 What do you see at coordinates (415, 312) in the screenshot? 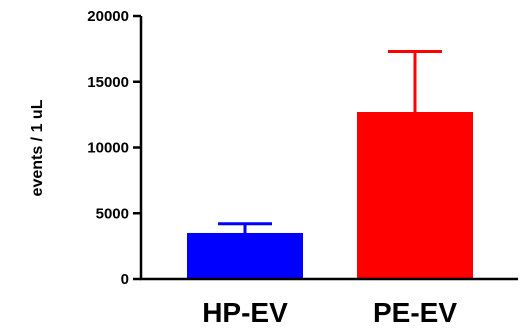
I see `category-label: PE-EV` at bounding box center [415, 312].